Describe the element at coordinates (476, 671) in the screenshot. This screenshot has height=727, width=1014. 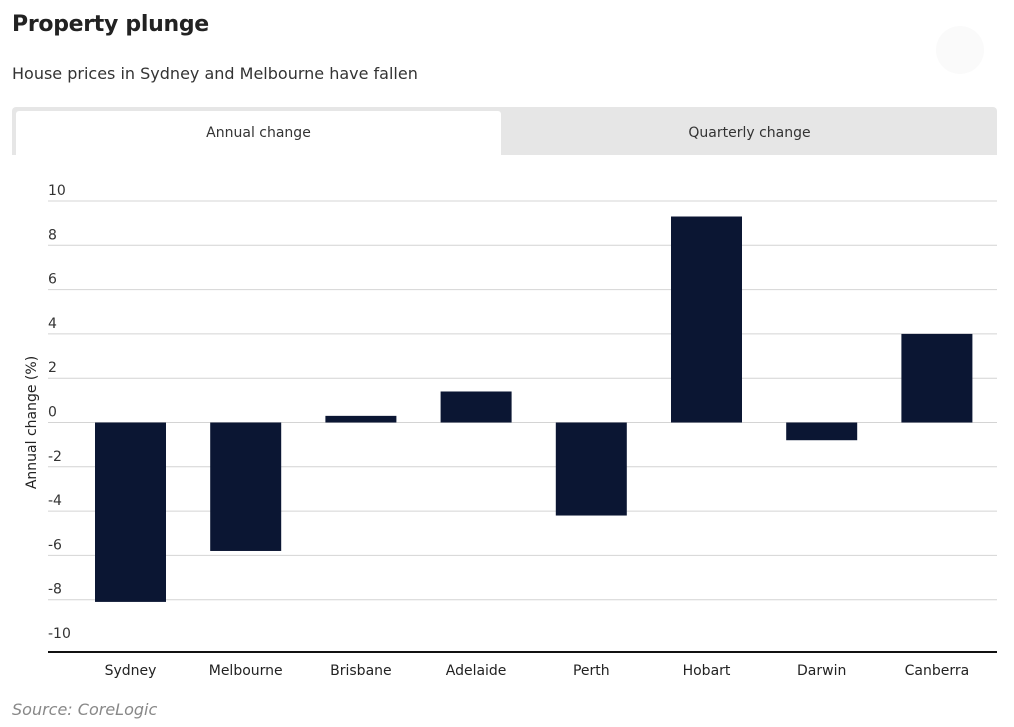
I see `x-tick-label: Adelaide` at that location.